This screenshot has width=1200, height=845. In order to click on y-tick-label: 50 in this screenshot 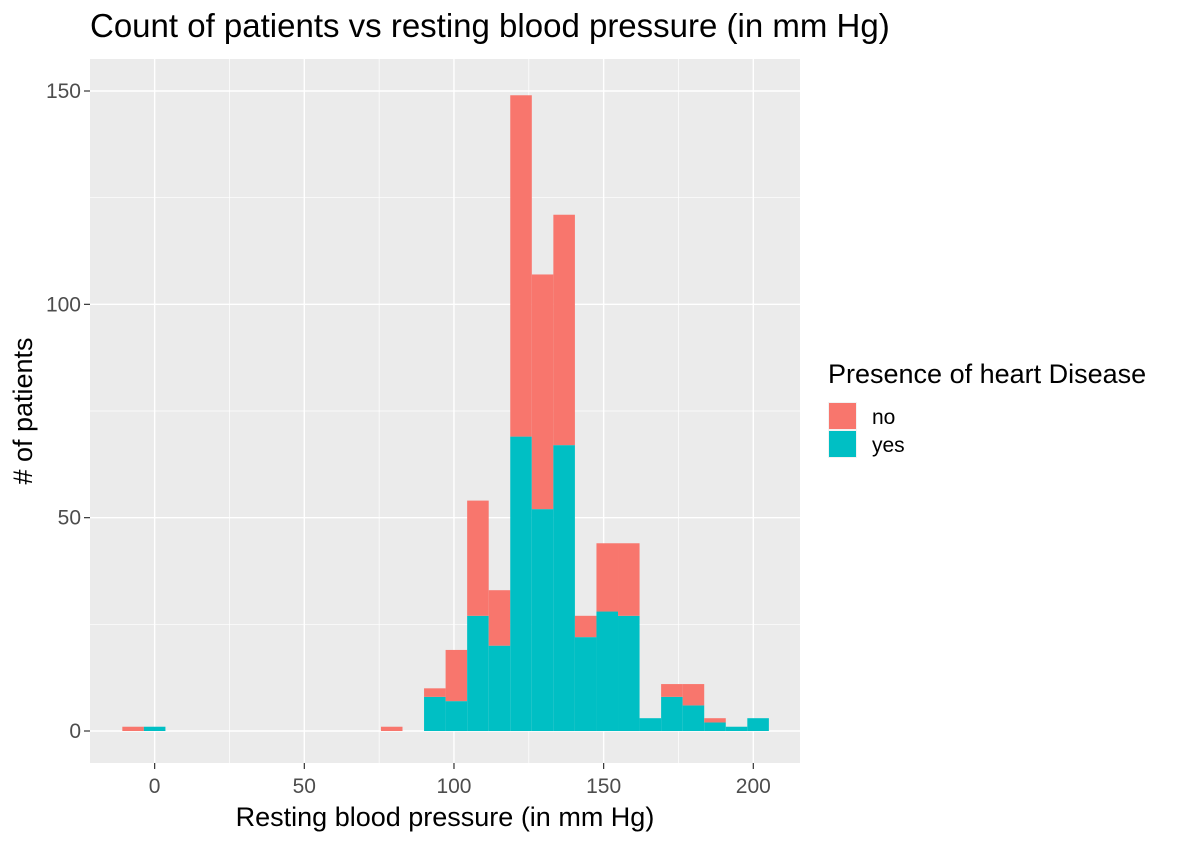, I will do `click(69, 518)`.